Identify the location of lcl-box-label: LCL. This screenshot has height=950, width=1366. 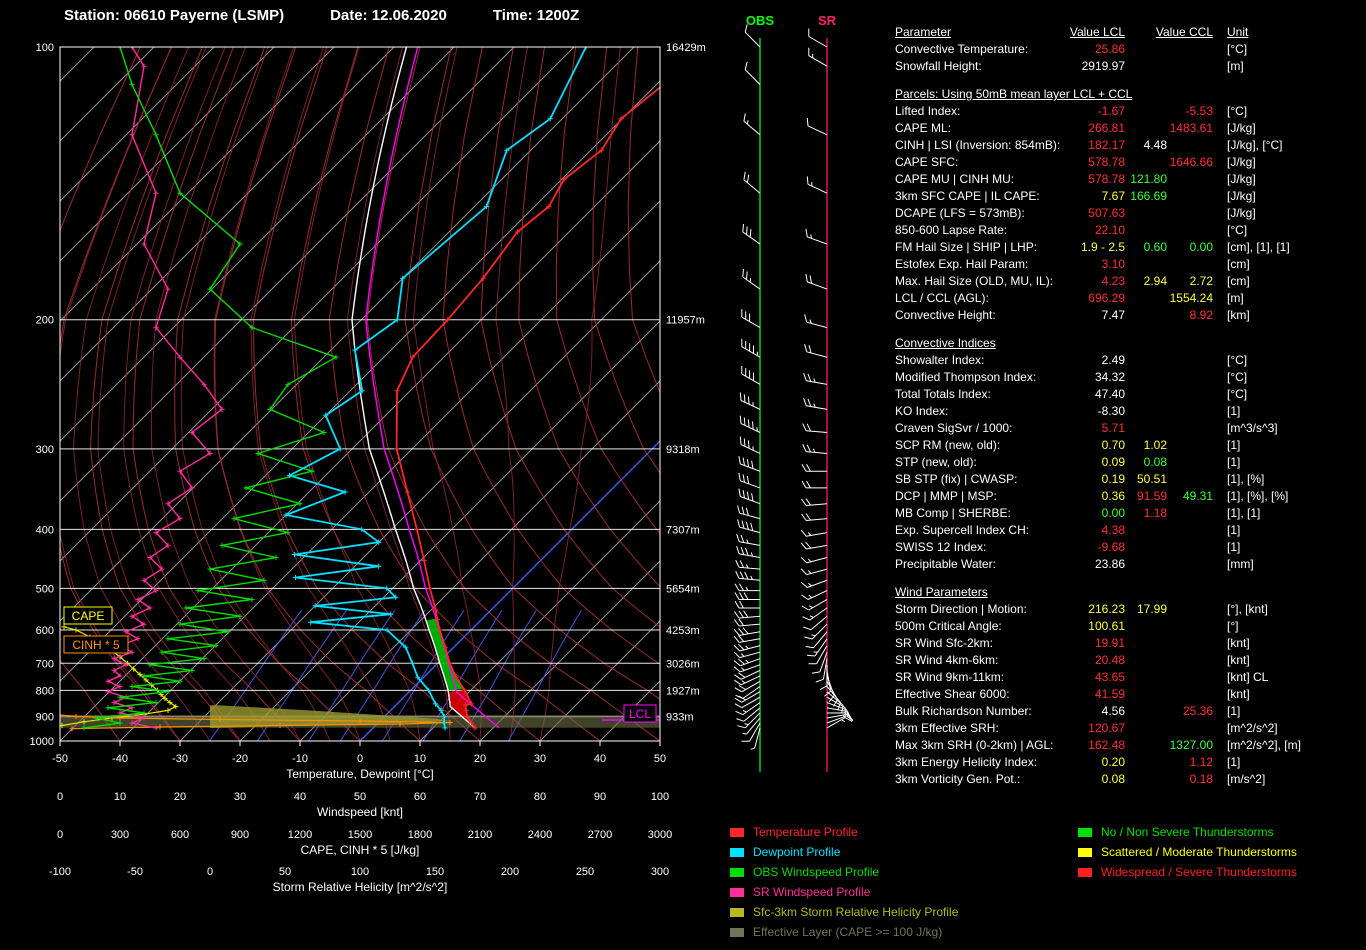
(640, 714).